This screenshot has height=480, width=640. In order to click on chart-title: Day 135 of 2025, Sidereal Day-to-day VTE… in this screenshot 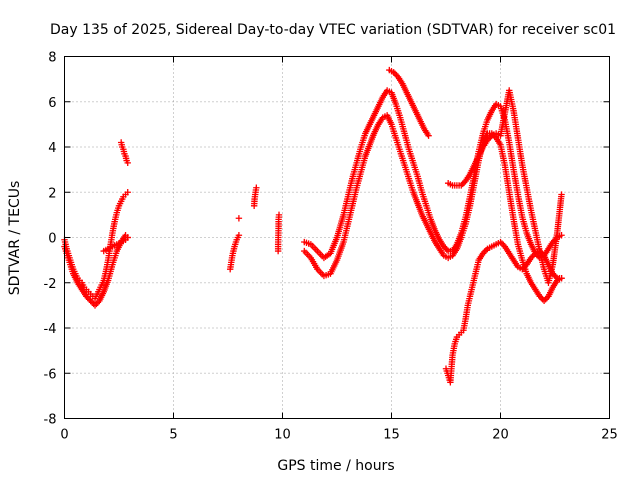, I will do `click(333, 30)`.